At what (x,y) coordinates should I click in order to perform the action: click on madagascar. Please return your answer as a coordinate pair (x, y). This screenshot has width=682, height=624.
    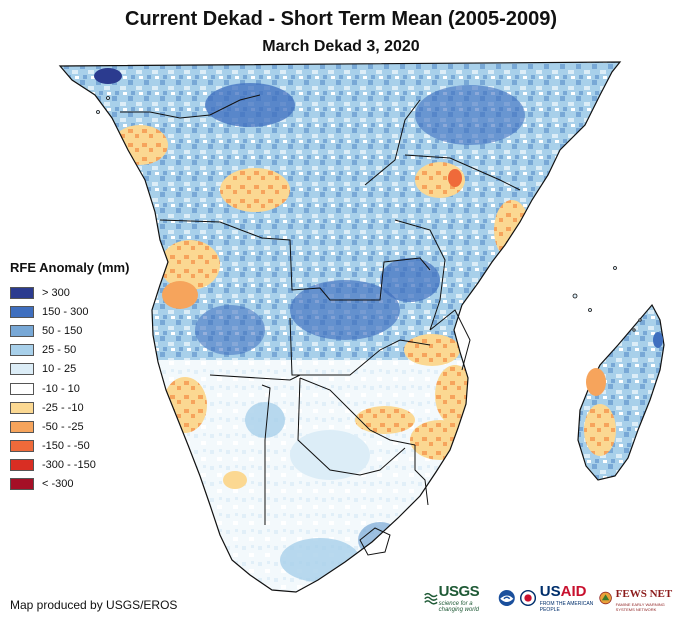
    Looking at the image, I should click on (621, 392).